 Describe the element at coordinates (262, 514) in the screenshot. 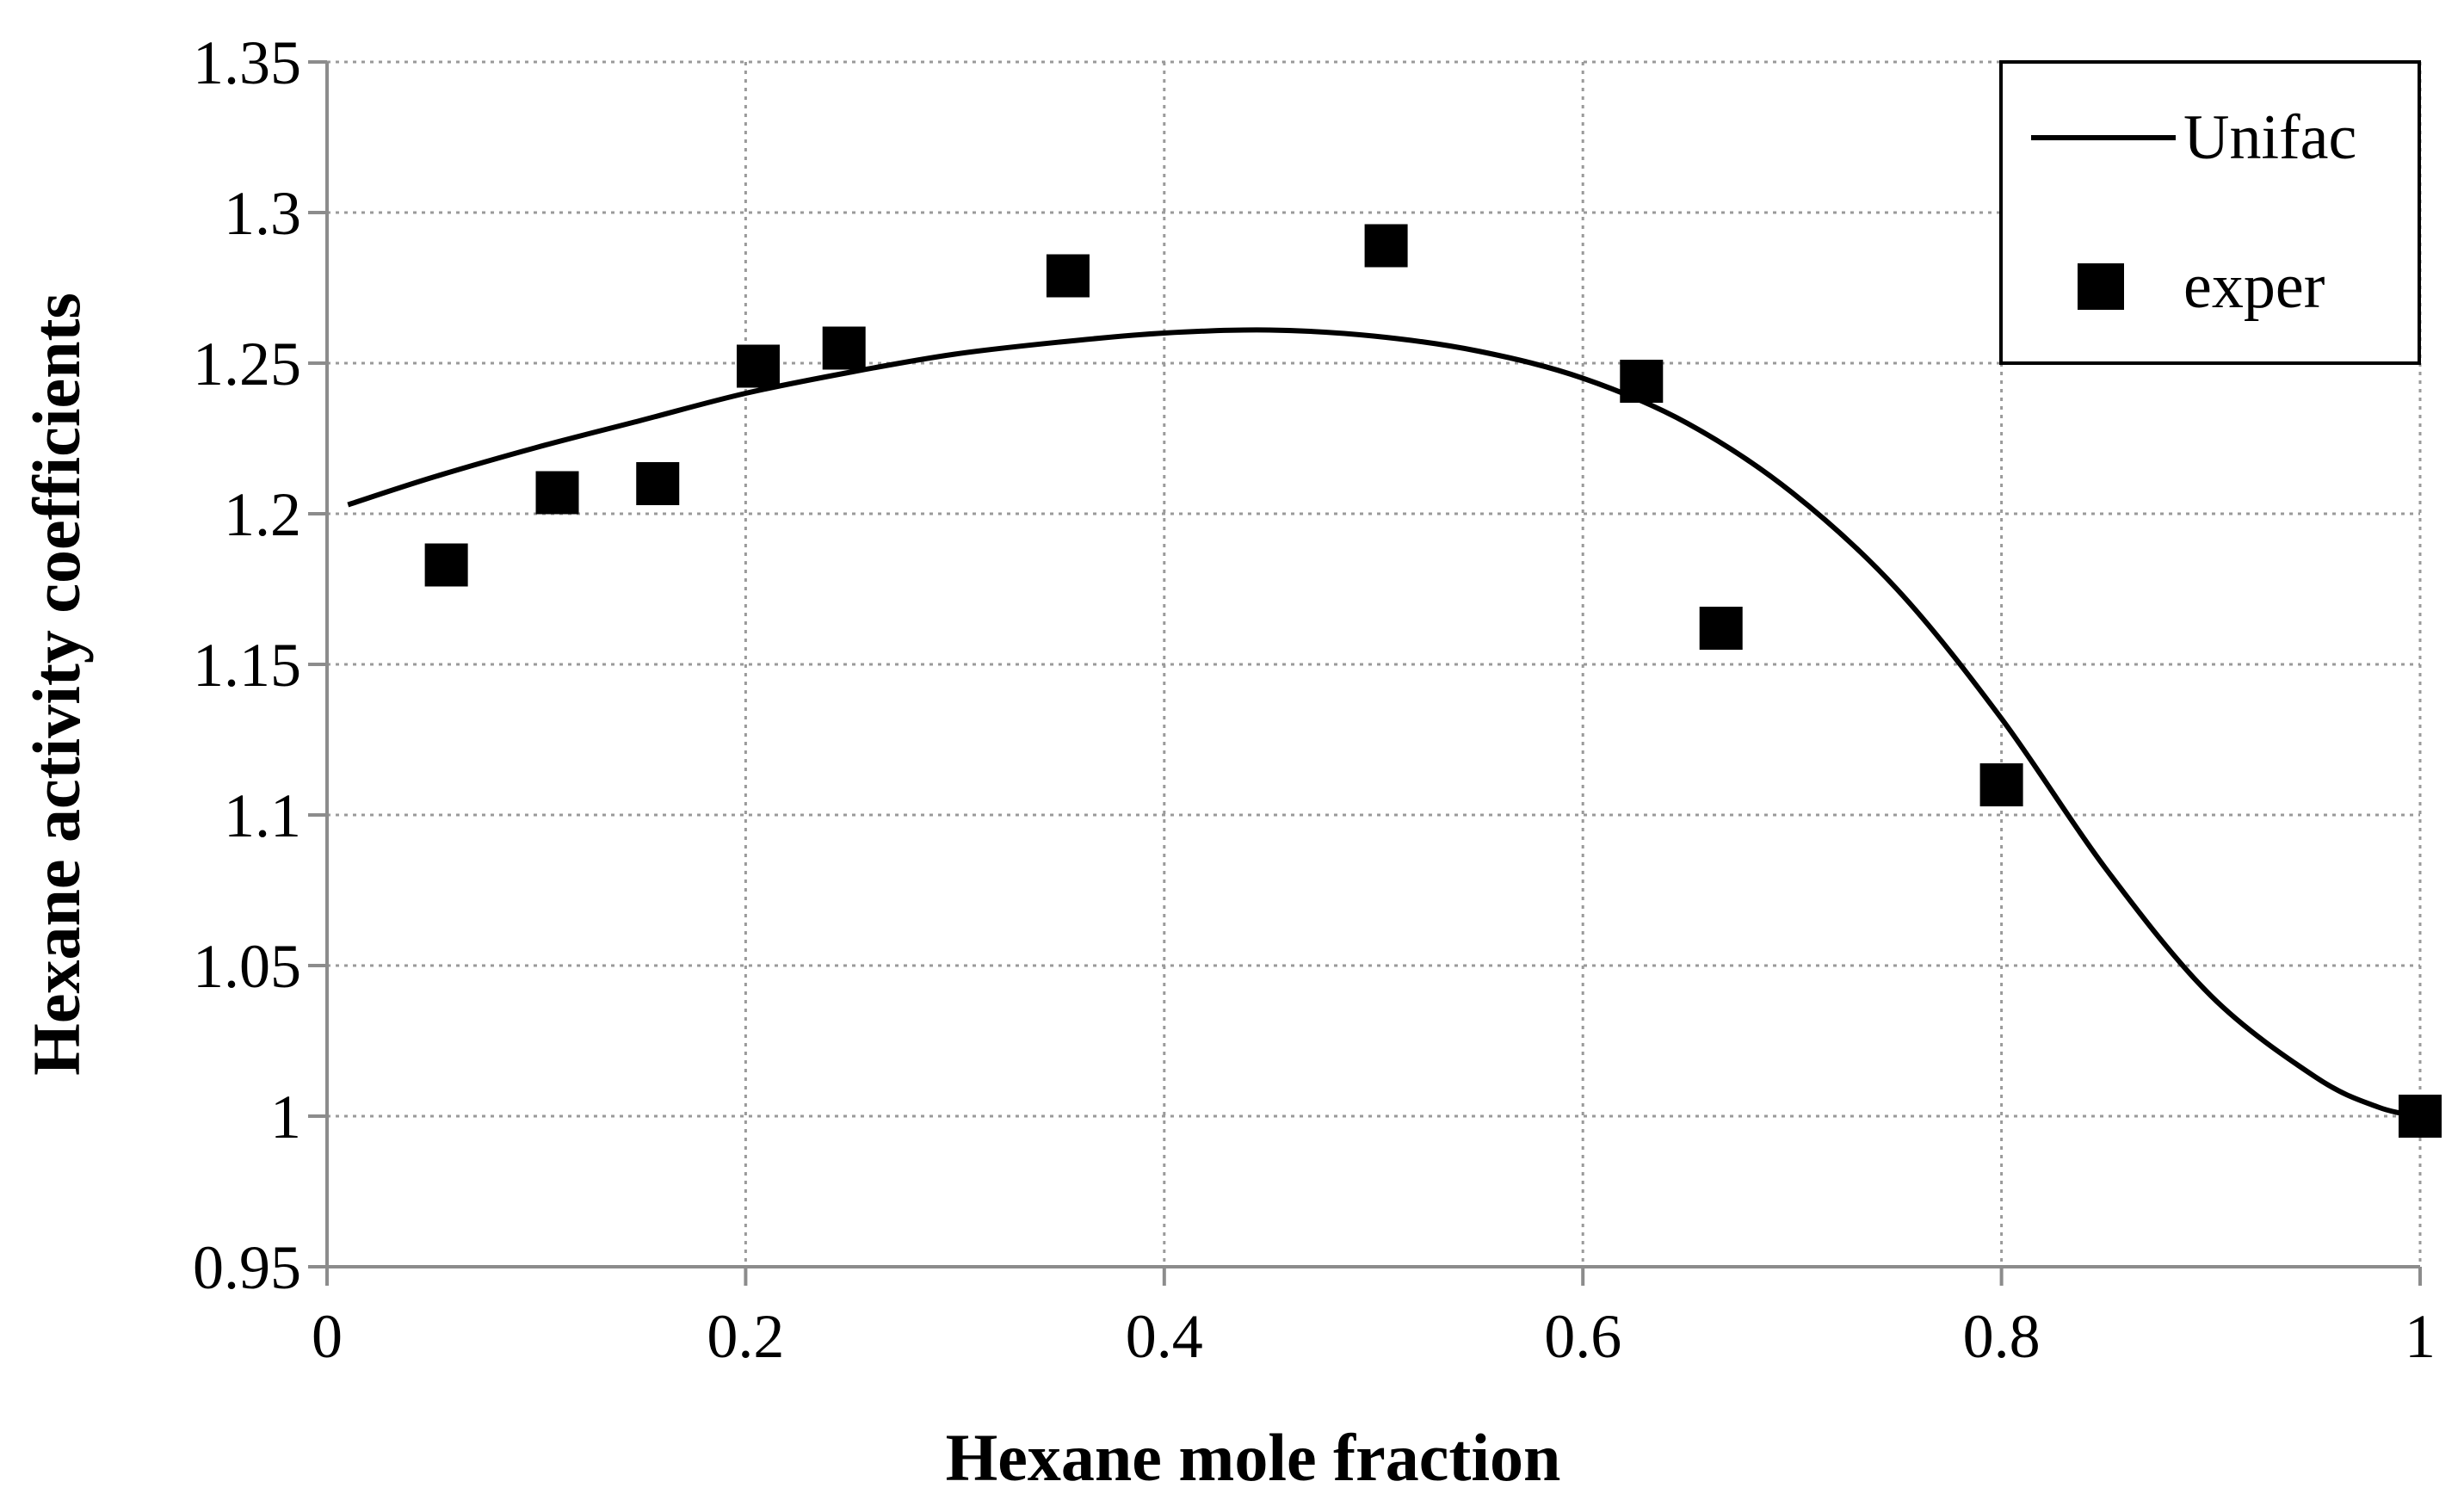

I see `y-tick-label: 1.2` at that location.